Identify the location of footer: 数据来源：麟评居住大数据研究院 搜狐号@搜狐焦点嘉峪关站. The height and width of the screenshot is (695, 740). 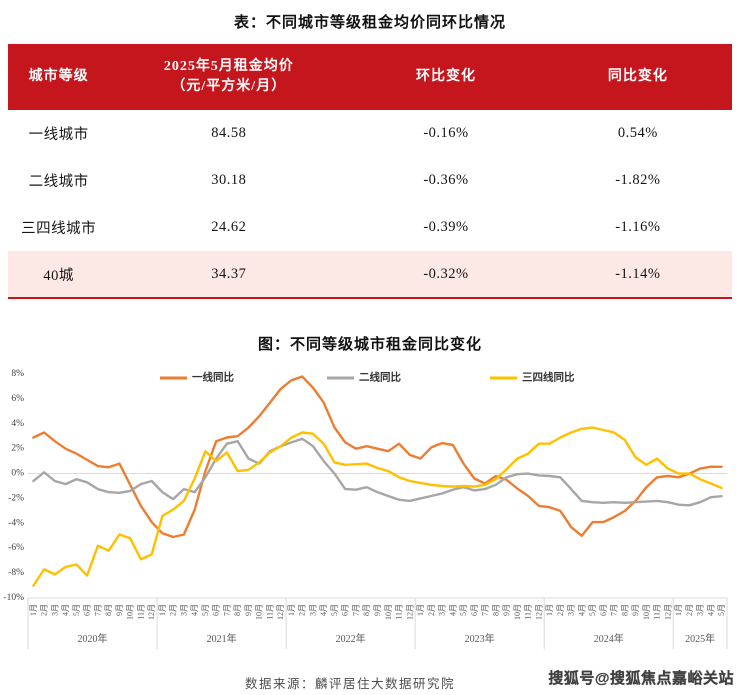
(370, 678).